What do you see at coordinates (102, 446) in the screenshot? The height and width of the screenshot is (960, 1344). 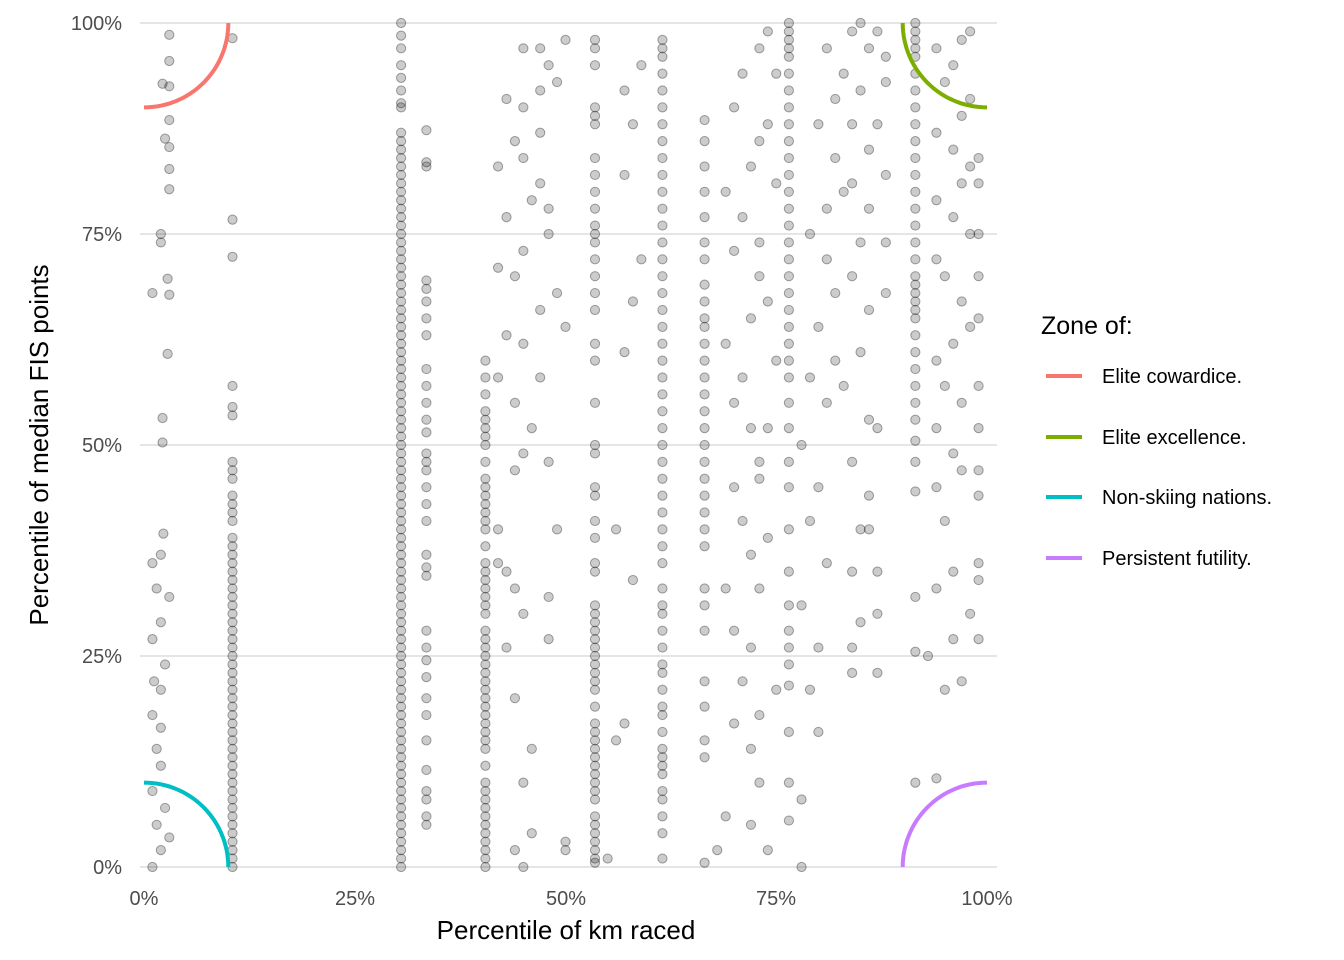 I see `y-tick-label: 50%` at bounding box center [102, 446].